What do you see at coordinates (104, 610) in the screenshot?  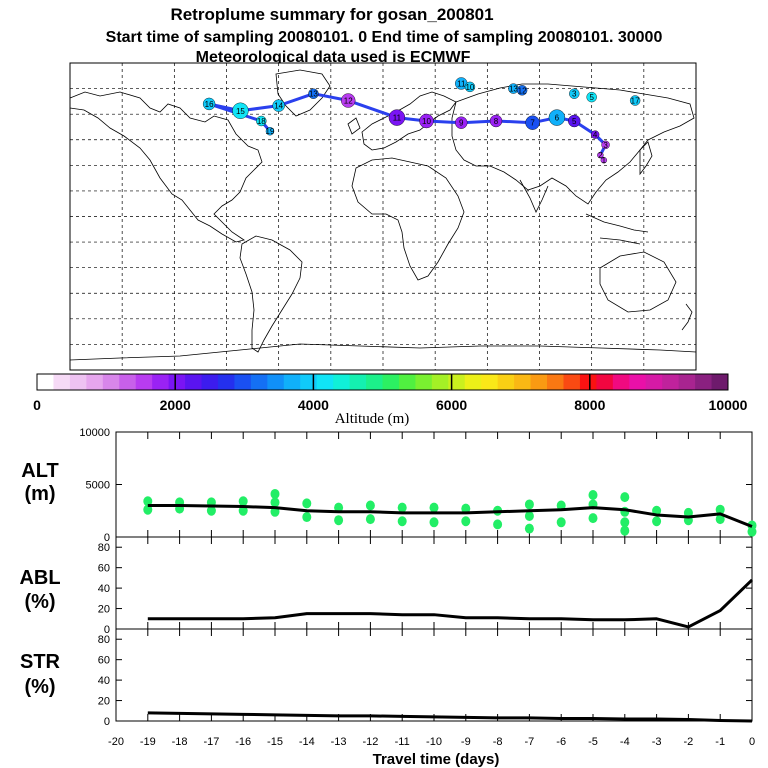 I see `y-tick-label: 20` at bounding box center [104, 610].